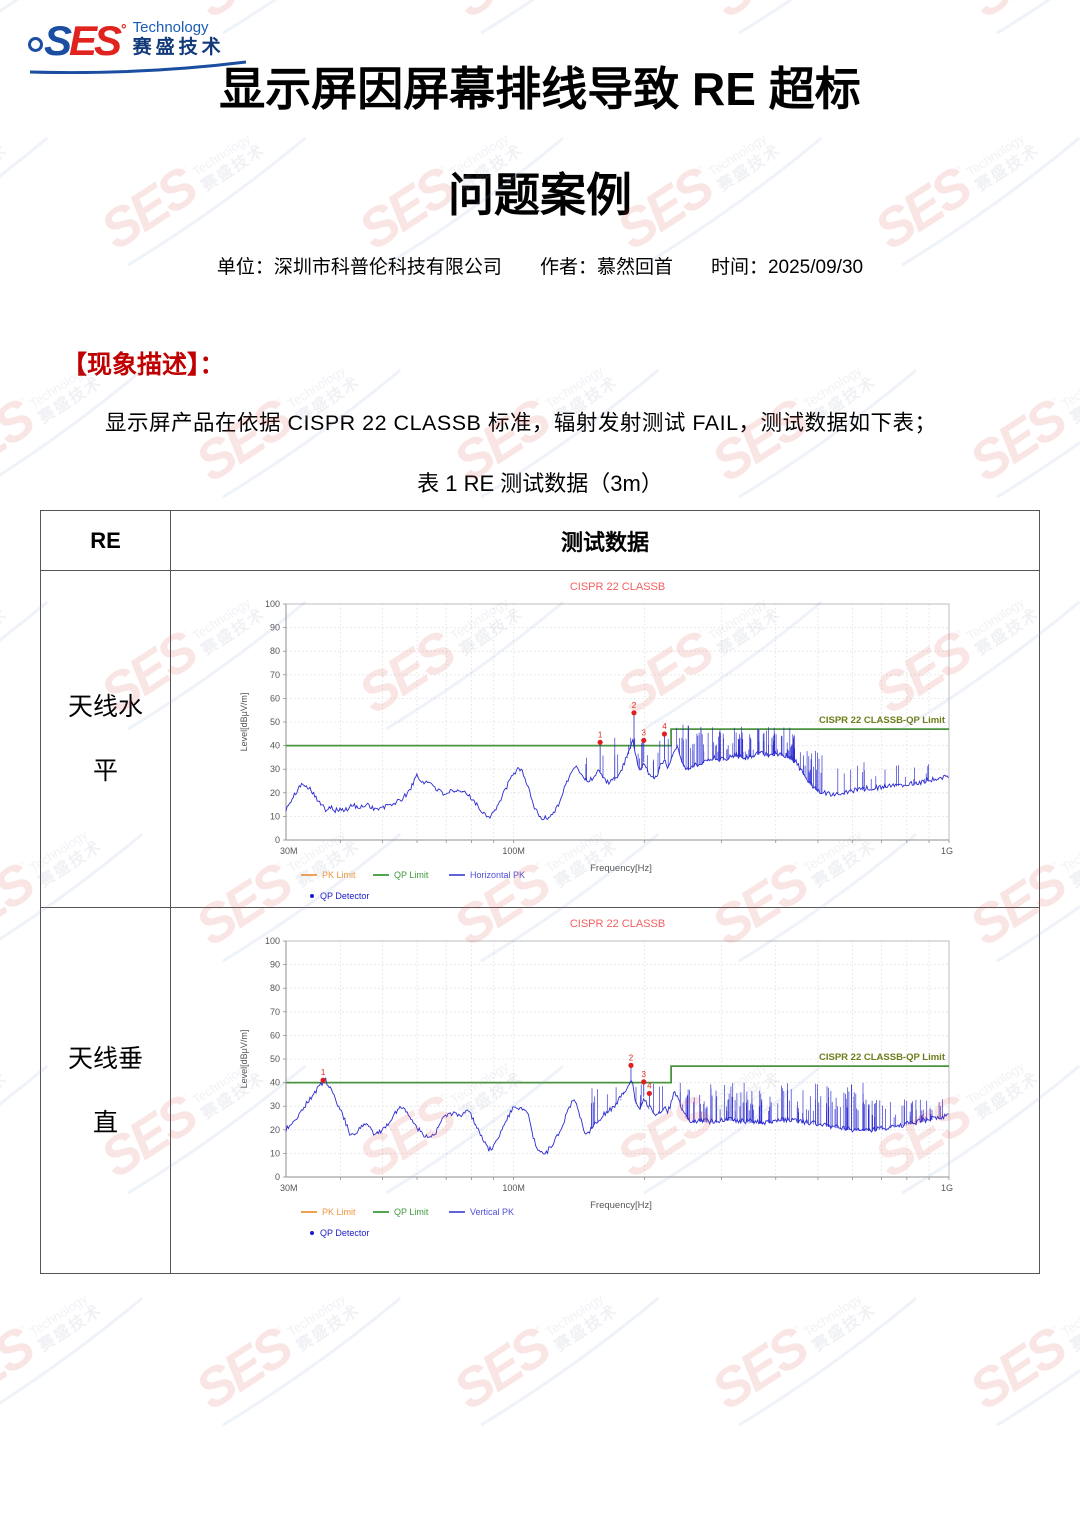 The image size is (1080, 1528). I want to click on logo-technology-text: Technology, so click(170, 27).